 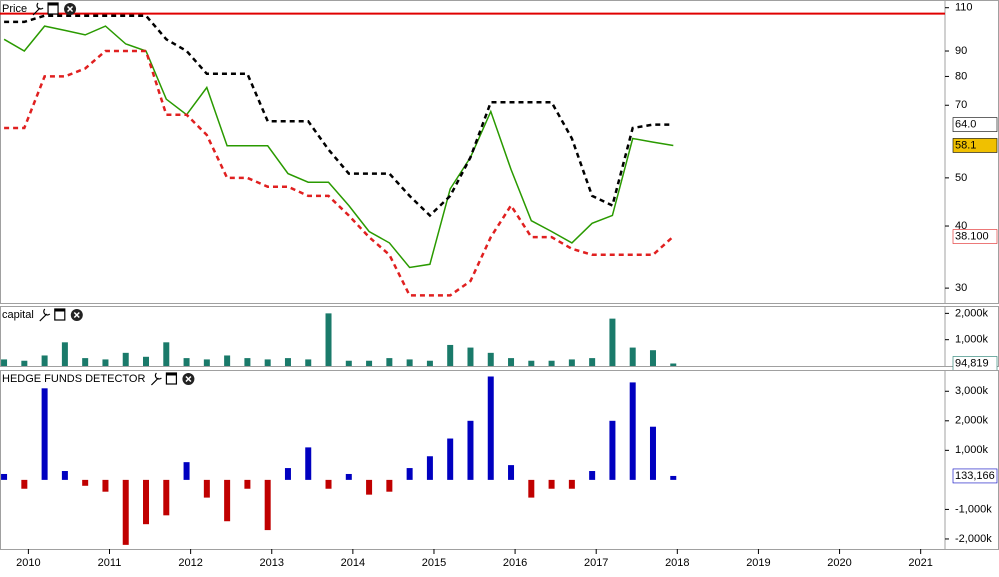 What do you see at coordinates (28, 563) in the screenshot?
I see `x-tick-label: 2010` at bounding box center [28, 563].